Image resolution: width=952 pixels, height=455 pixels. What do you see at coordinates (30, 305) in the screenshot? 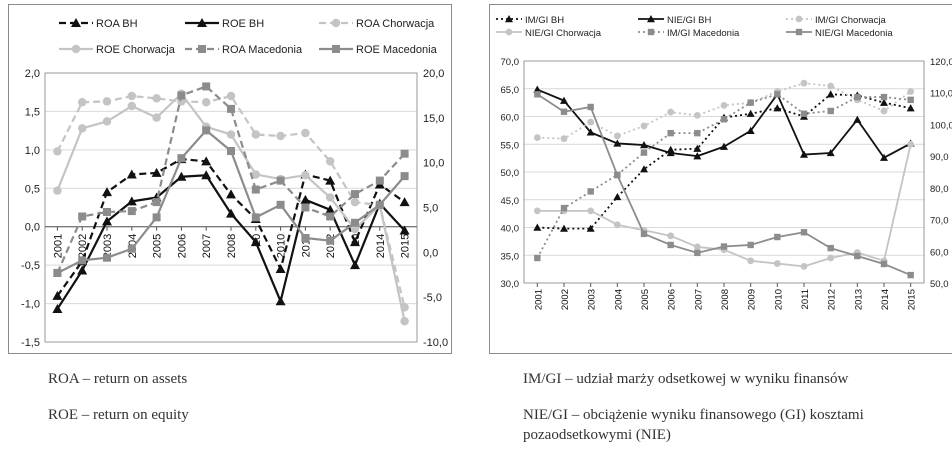
I see `y-left-tick-label: -1,0` at bounding box center [30, 305].